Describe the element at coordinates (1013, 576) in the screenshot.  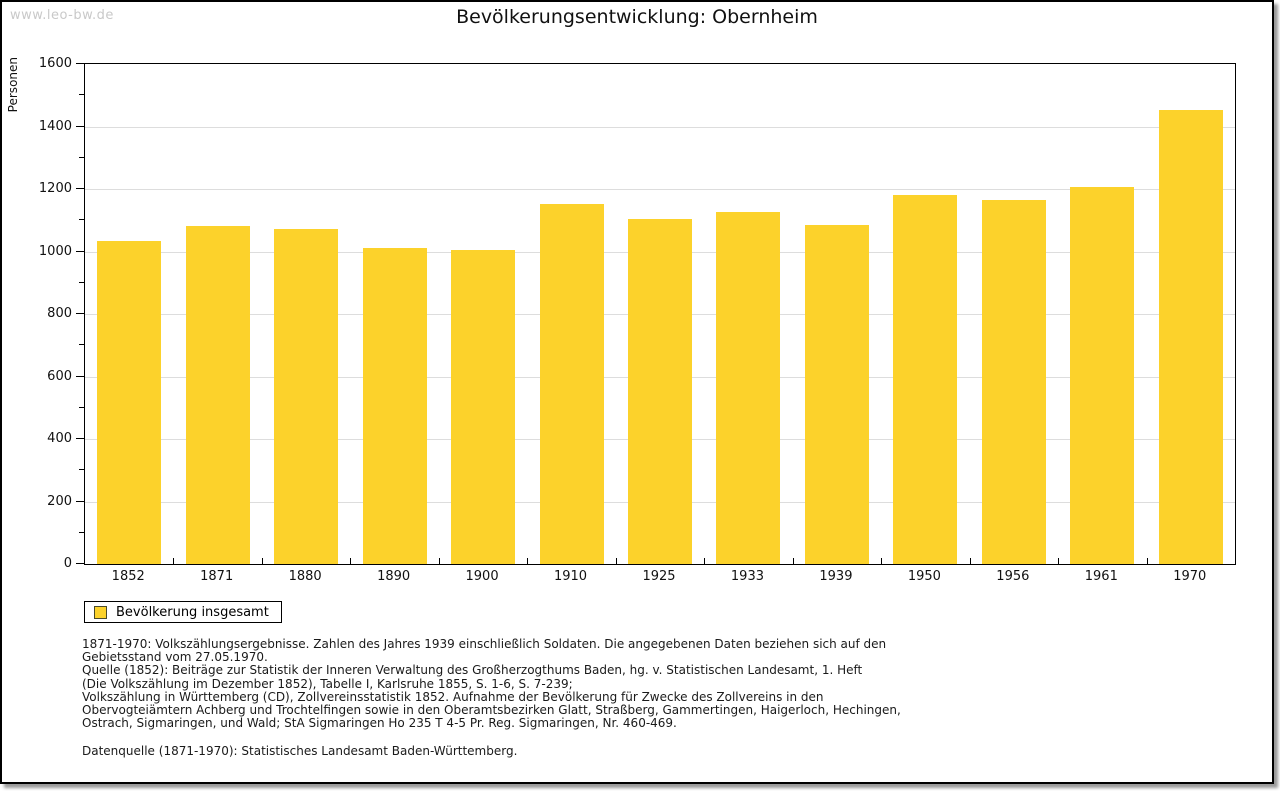
I see `x-axis-tick-label: 1956` at that location.